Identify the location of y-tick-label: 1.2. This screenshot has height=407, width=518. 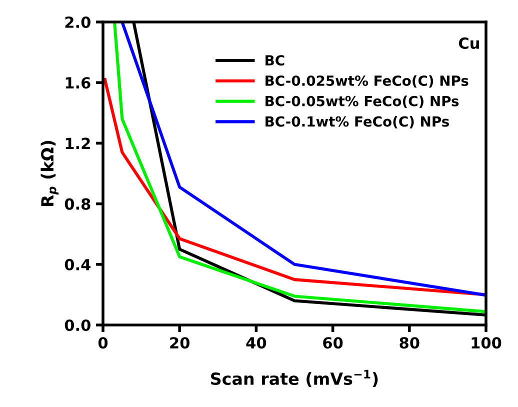
(78, 144).